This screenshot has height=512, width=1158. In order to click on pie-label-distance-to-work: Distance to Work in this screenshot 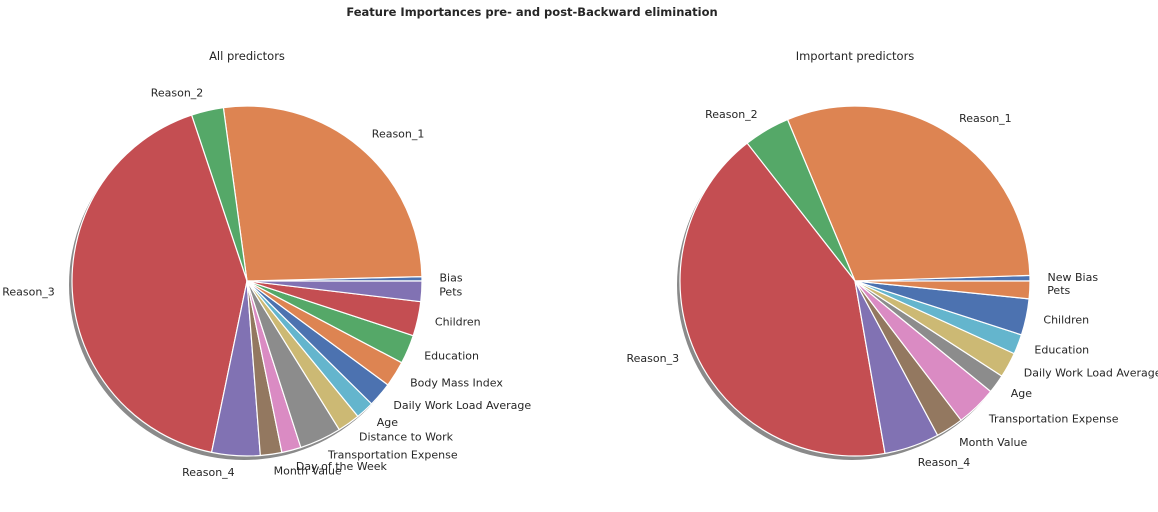, I will do `click(406, 437)`.